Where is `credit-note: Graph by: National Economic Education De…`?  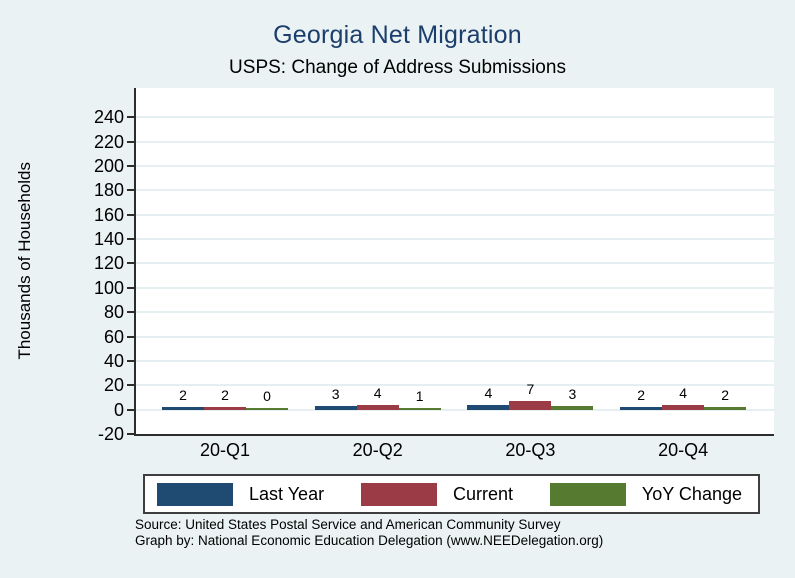
credit-note: Graph by: National Economic Education De… is located at coordinates (369, 540).